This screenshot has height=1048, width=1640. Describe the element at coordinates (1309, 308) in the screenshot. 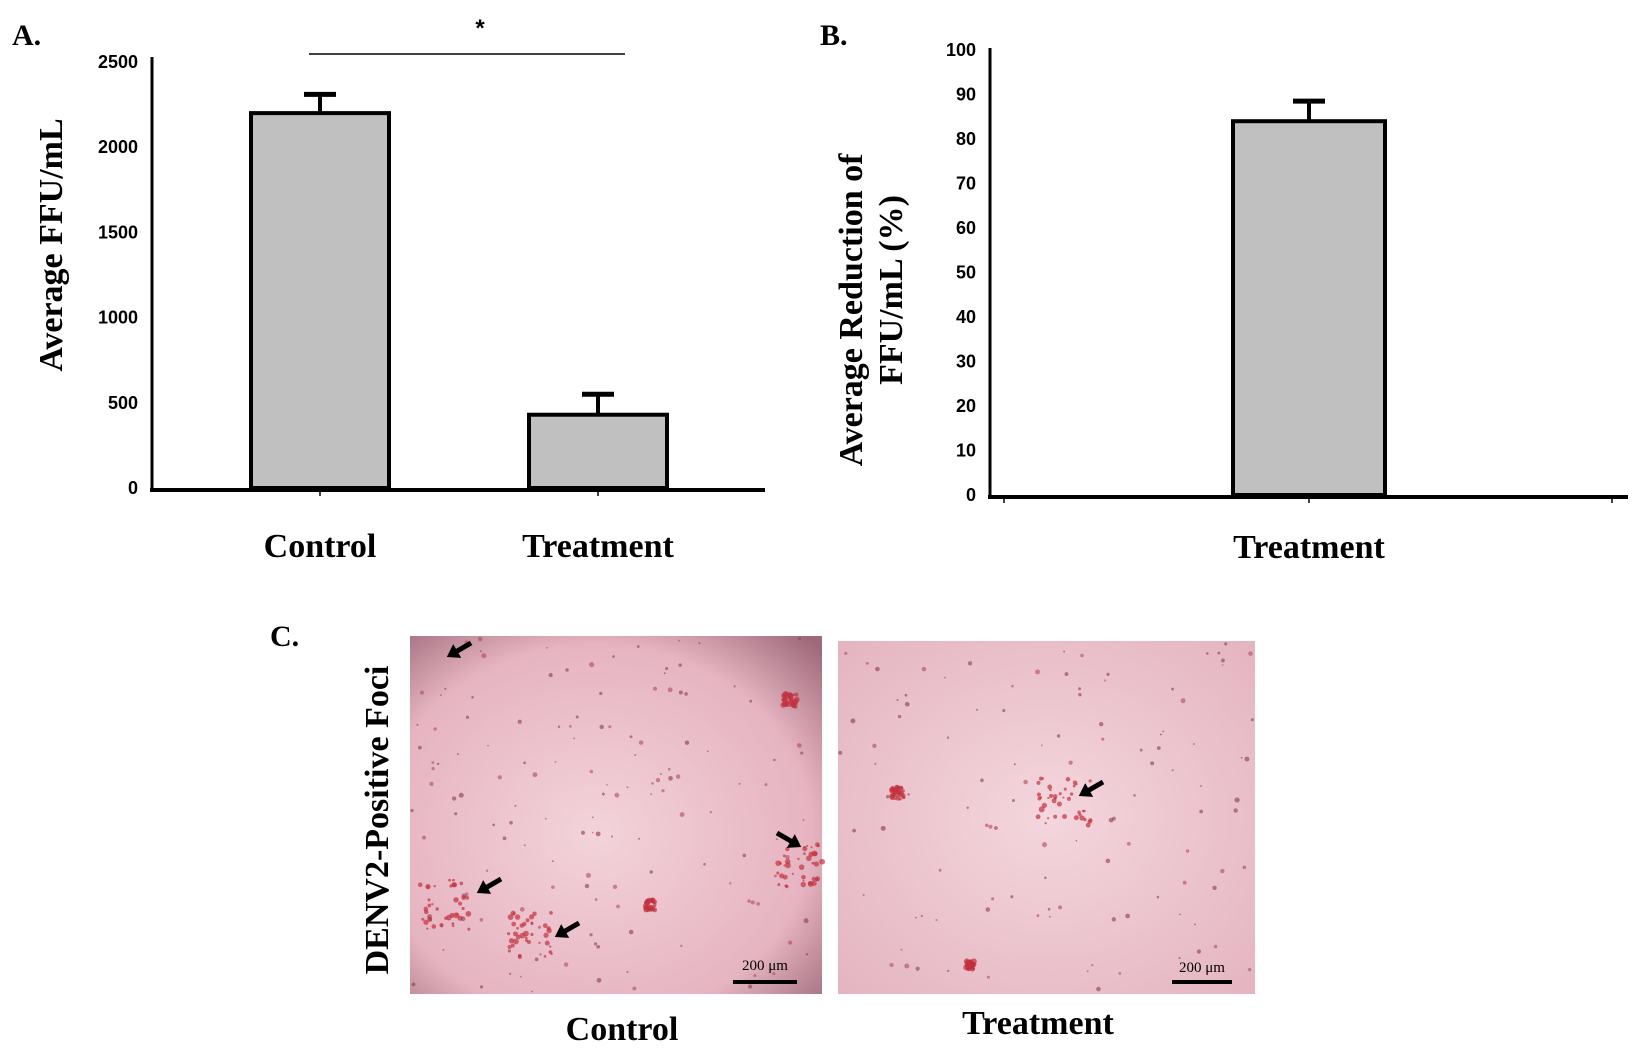

I see `panel-b-bar` at that location.